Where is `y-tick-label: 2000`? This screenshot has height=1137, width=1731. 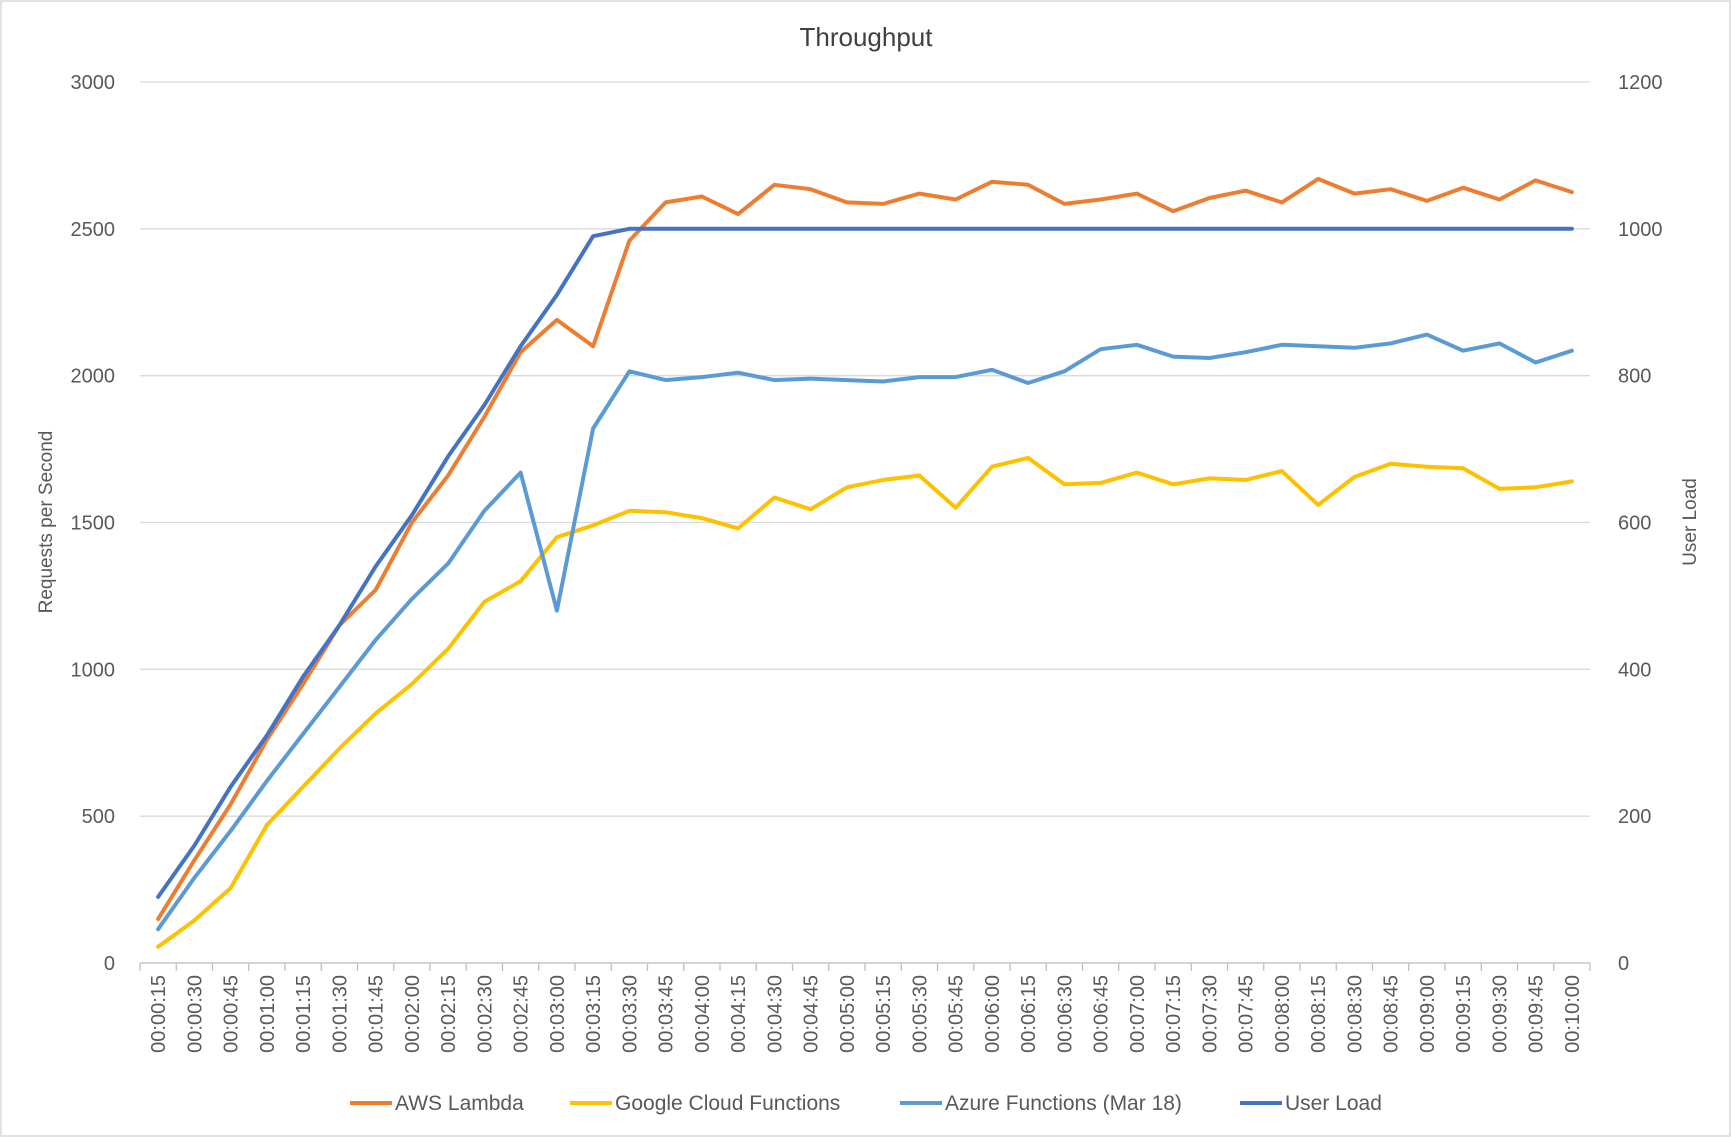
y-tick-label: 2000 is located at coordinates (93, 377).